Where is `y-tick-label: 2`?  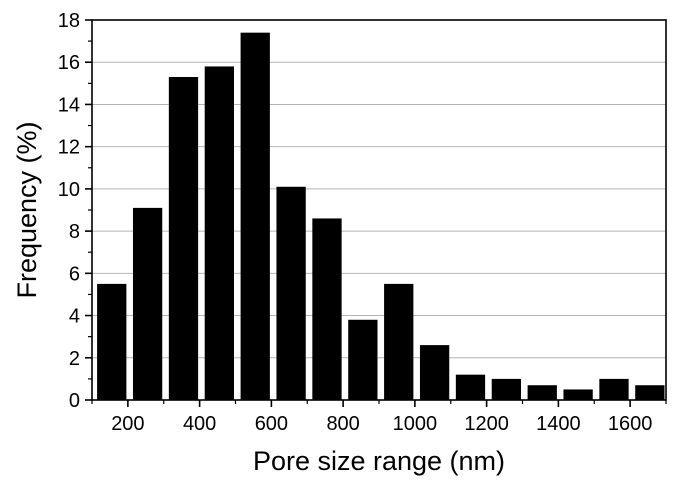 y-tick-label: 2 is located at coordinates (74, 359).